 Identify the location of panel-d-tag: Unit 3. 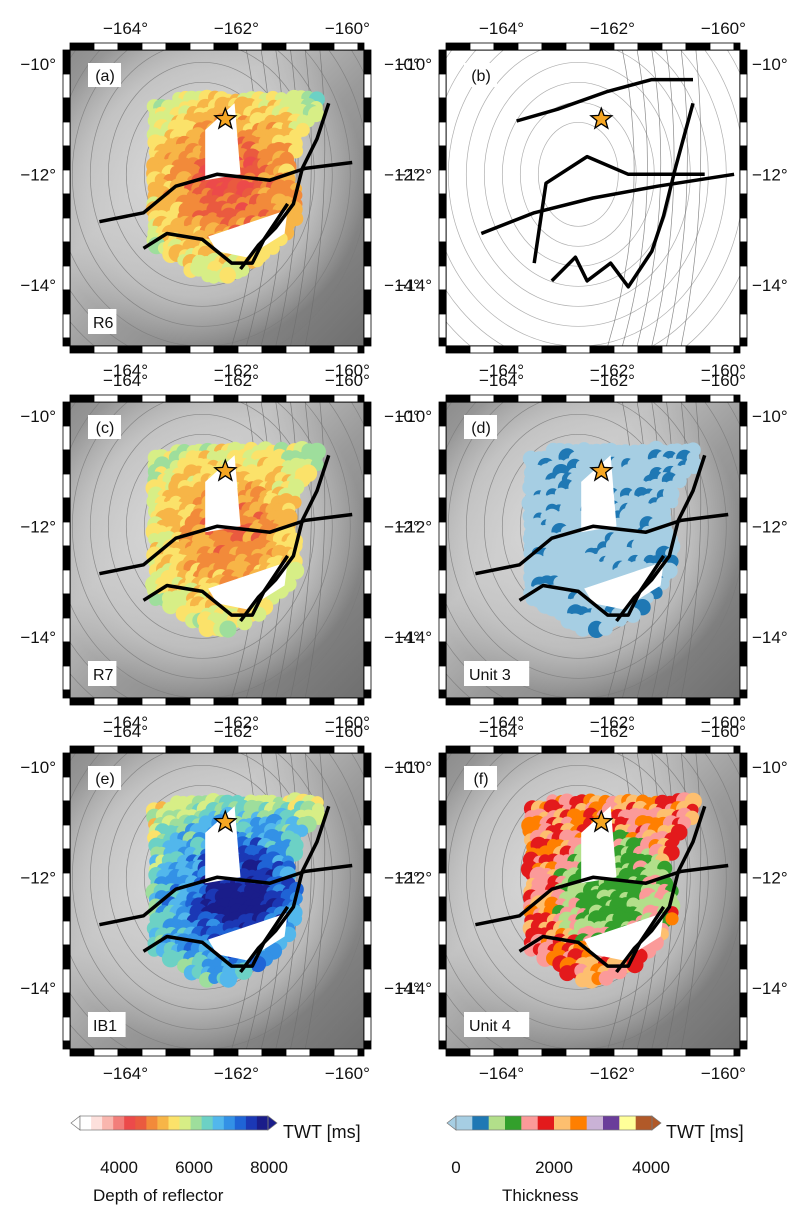
(497, 673).